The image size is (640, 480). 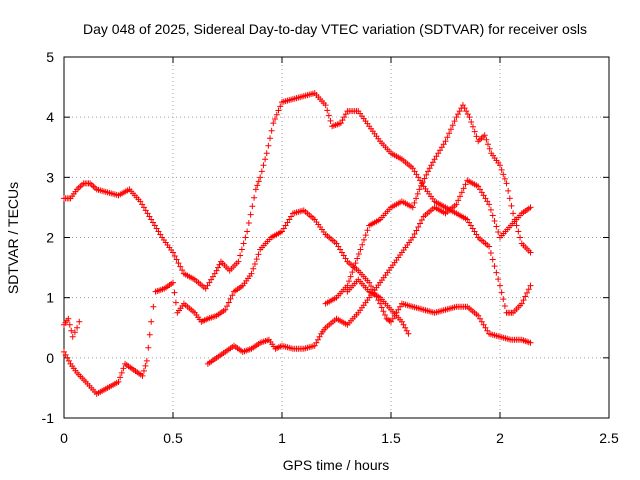 I want to click on series-track-f, so click(x=72, y=327).